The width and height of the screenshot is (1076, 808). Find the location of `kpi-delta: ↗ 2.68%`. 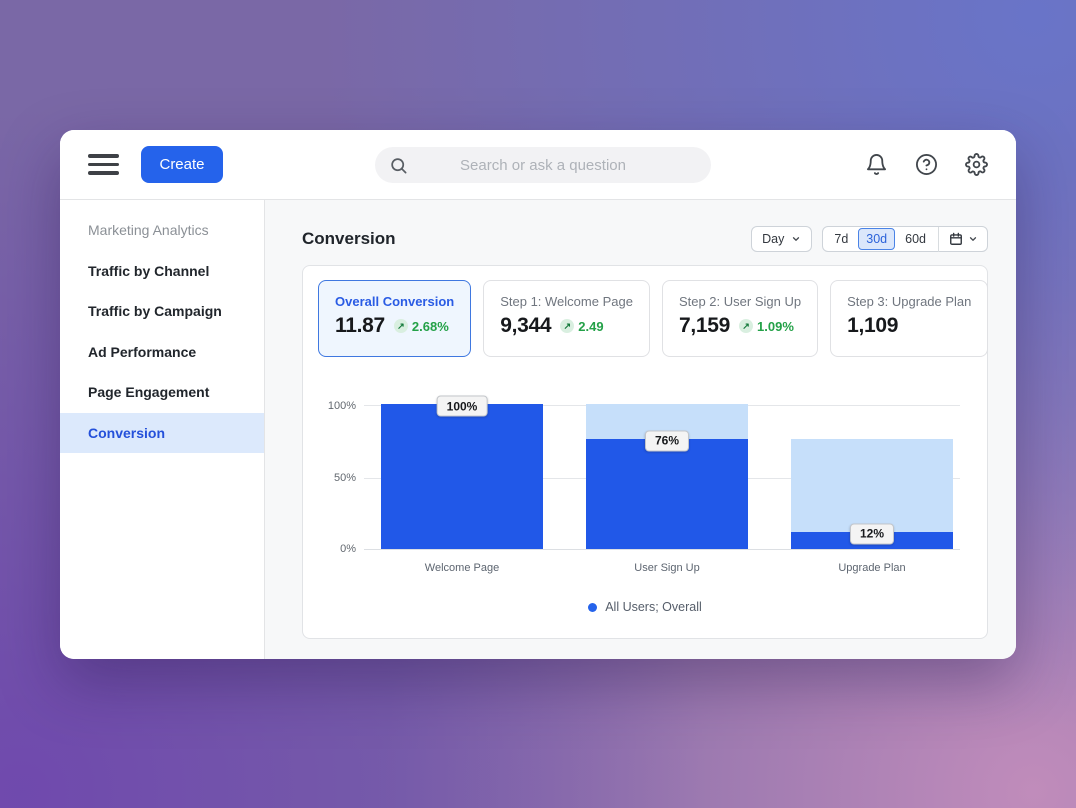

kpi-delta: ↗ 2.68% is located at coordinates (421, 326).